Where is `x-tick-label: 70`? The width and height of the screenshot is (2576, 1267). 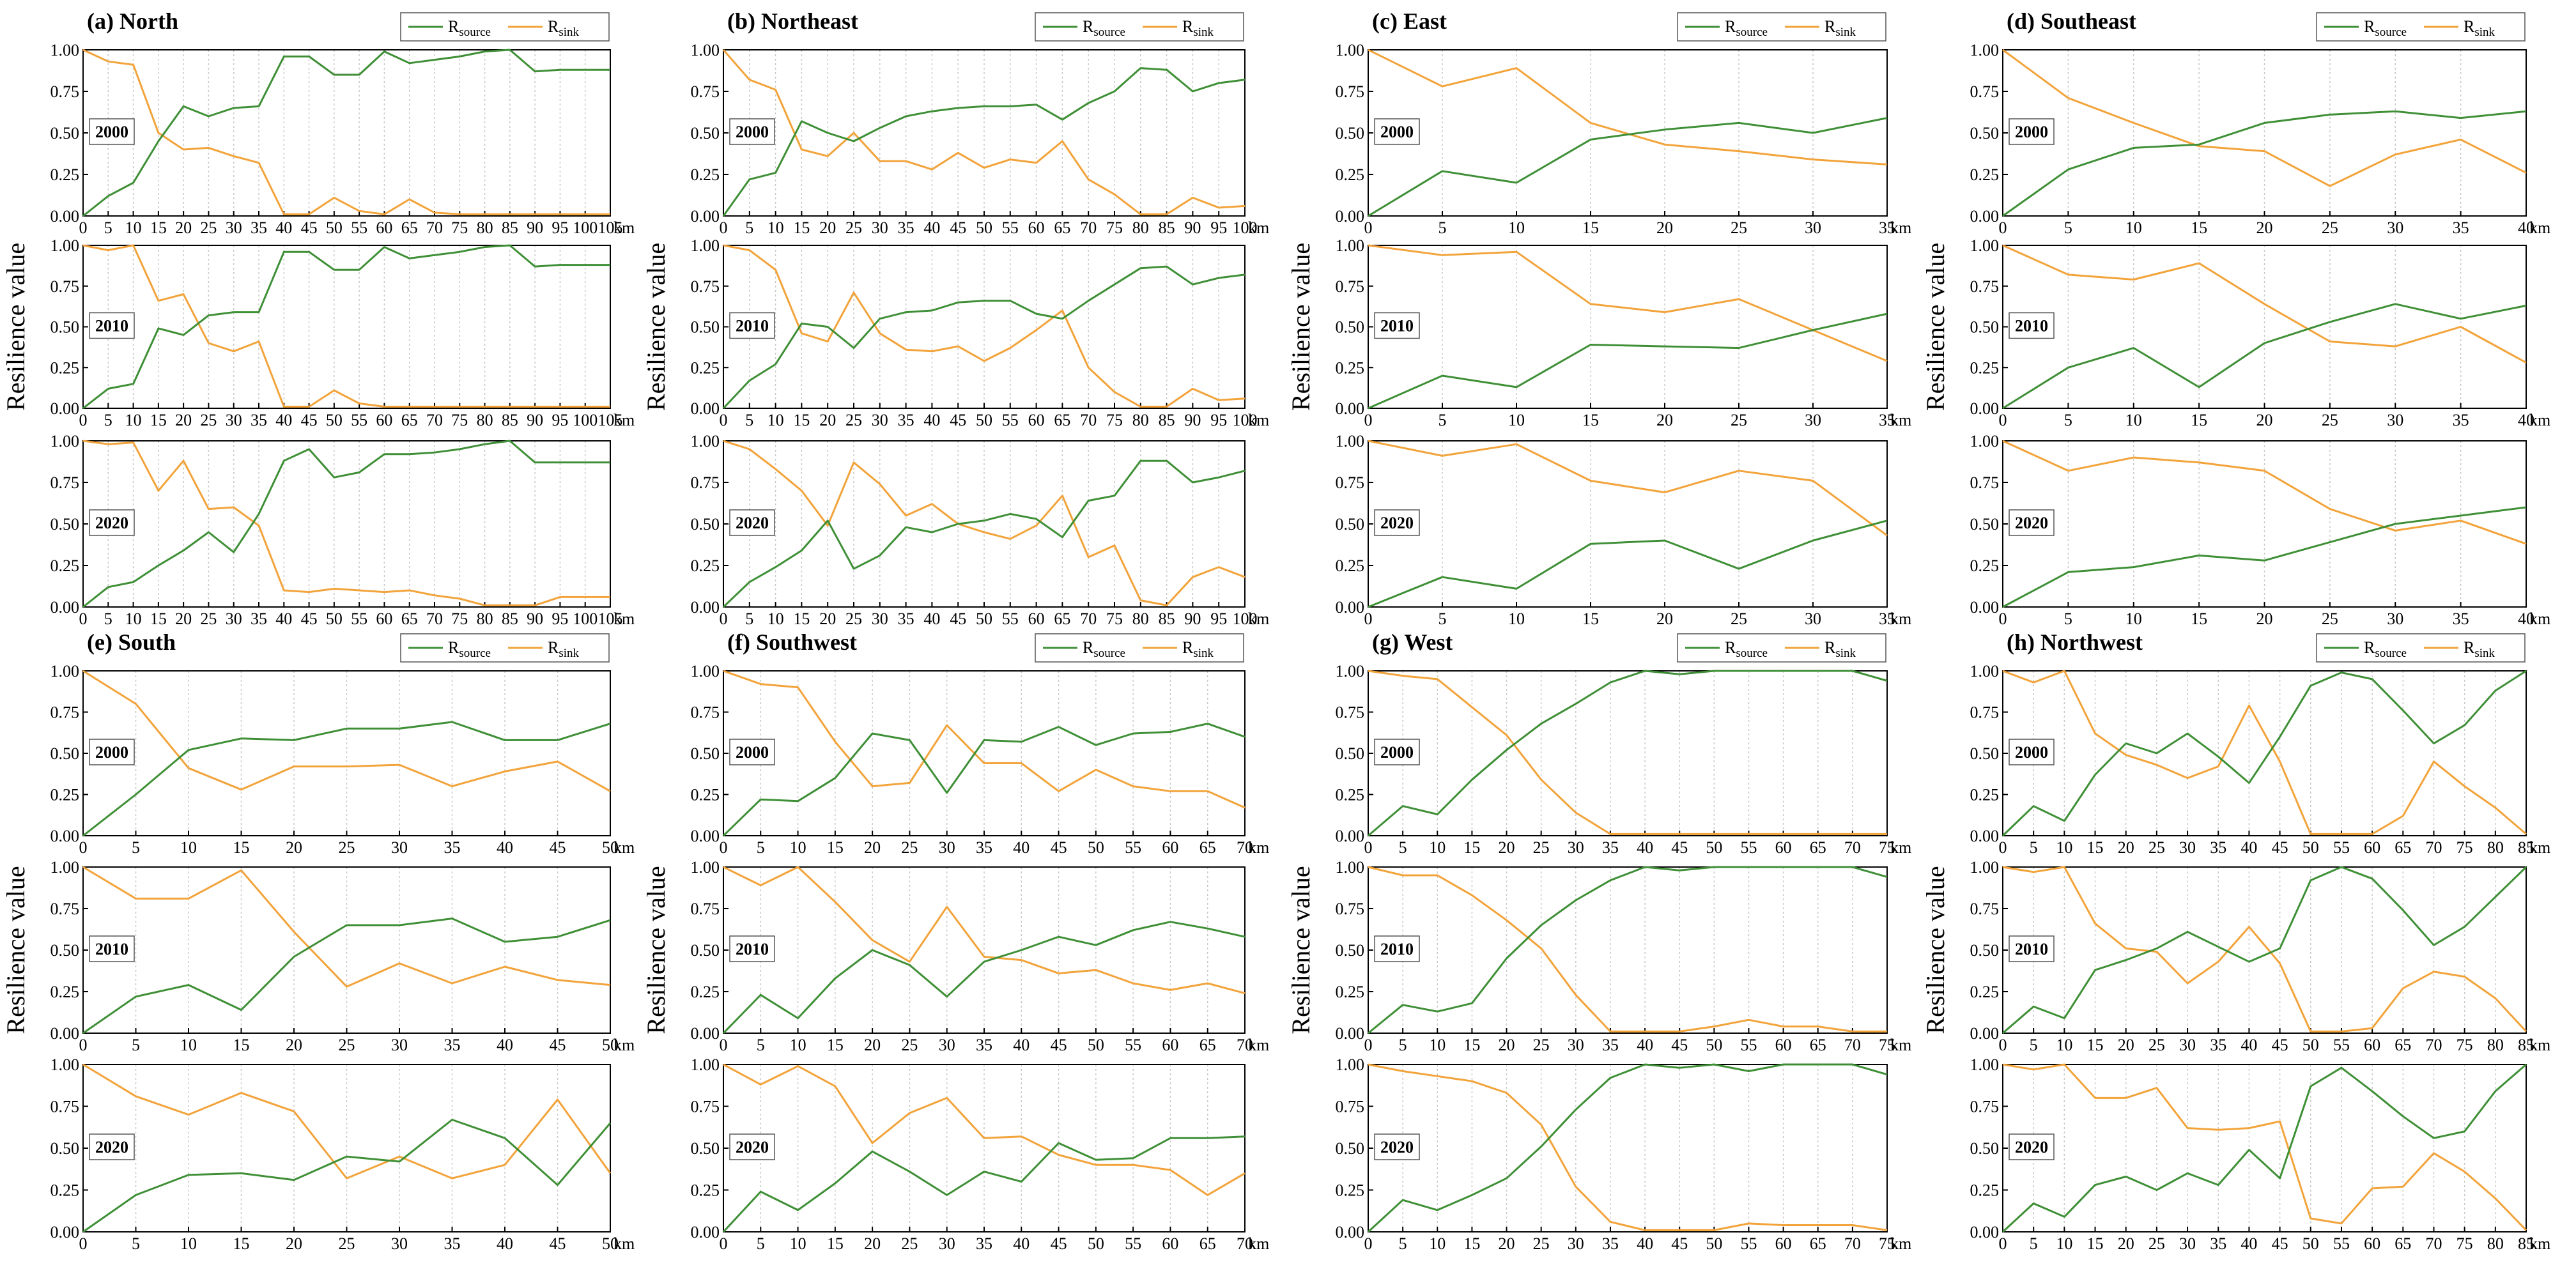
x-tick-label: 70 is located at coordinates (2433, 847).